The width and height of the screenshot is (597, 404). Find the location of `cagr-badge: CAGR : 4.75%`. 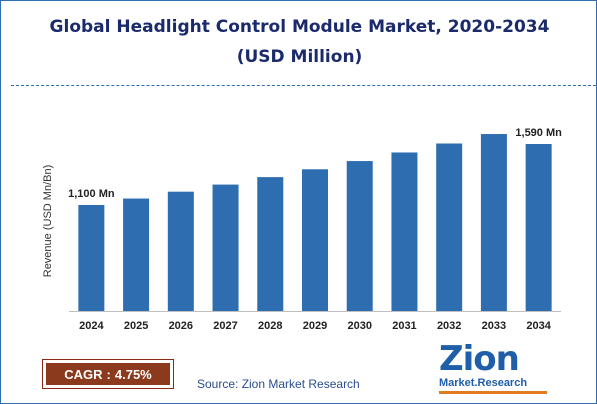

cagr-badge: CAGR : 4.75% is located at coordinates (108, 374).